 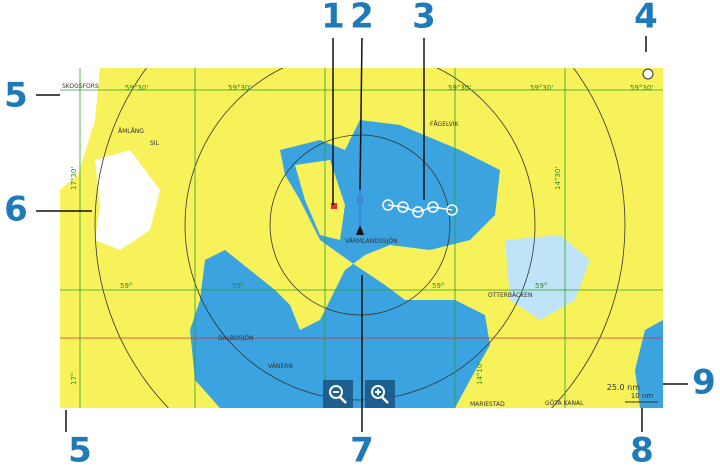 What do you see at coordinates (547, 277) in the screenshot?
I see `shallow-water` at bounding box center [547, 277].